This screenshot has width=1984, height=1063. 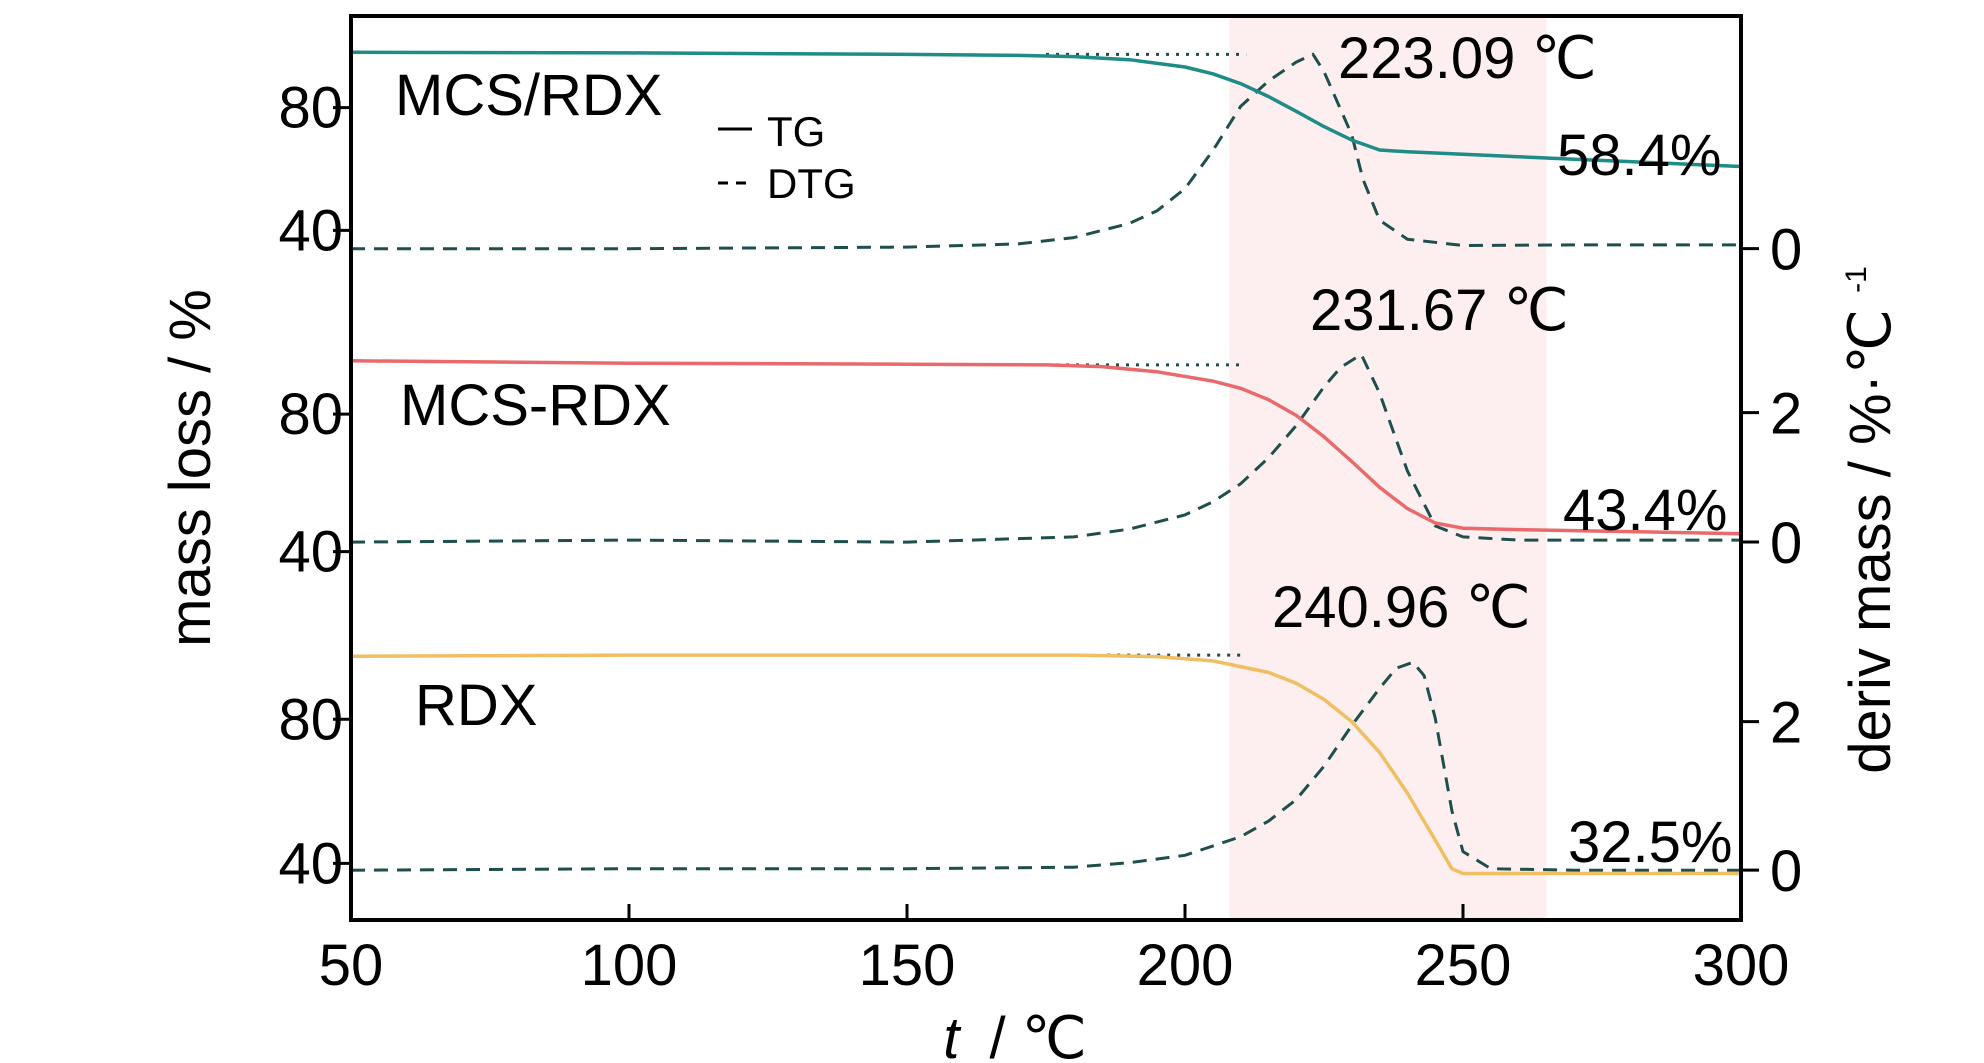 I want to click on y-axis-right-sup: -1, so click(x=1856, y=279).